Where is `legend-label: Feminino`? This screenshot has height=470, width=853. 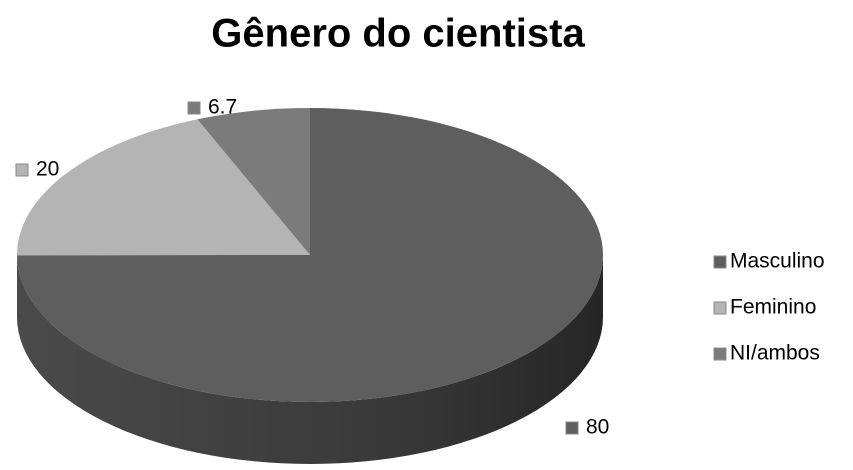 legend-label: Feminino is located at coordinates (773, 307).